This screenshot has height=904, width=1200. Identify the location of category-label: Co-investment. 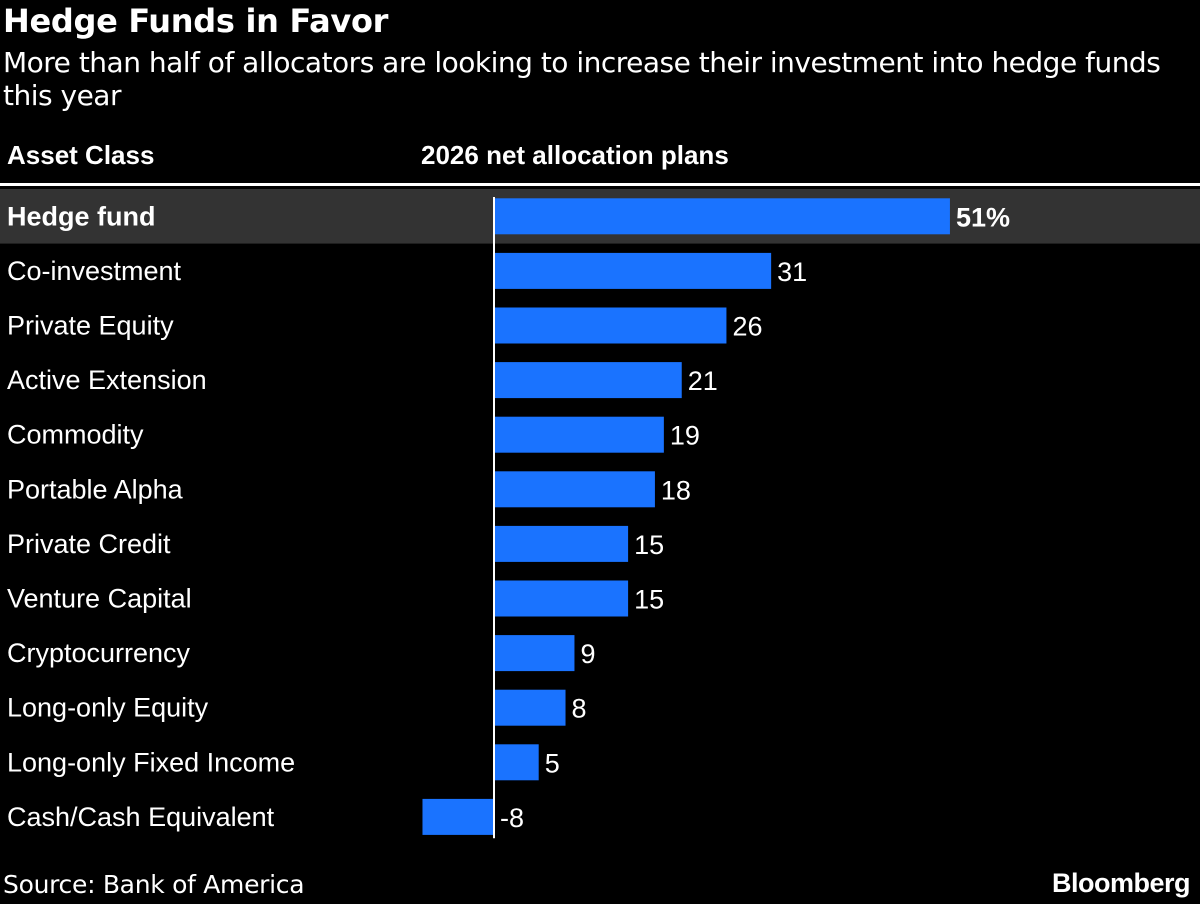
(94, 271).